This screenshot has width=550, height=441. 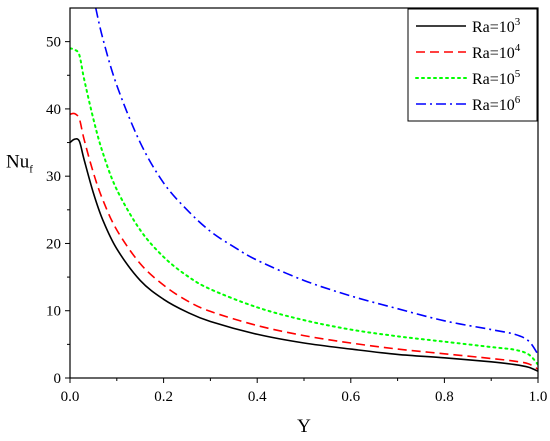 I want to click on legend-label: Ra=103, so click(x=496, y=26).